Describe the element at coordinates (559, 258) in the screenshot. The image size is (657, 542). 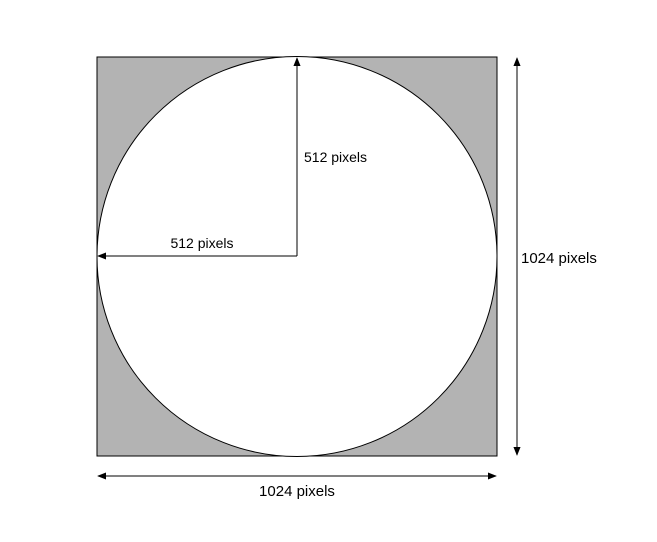
I see `height-dimension-label: 1024 pixels` at that location.